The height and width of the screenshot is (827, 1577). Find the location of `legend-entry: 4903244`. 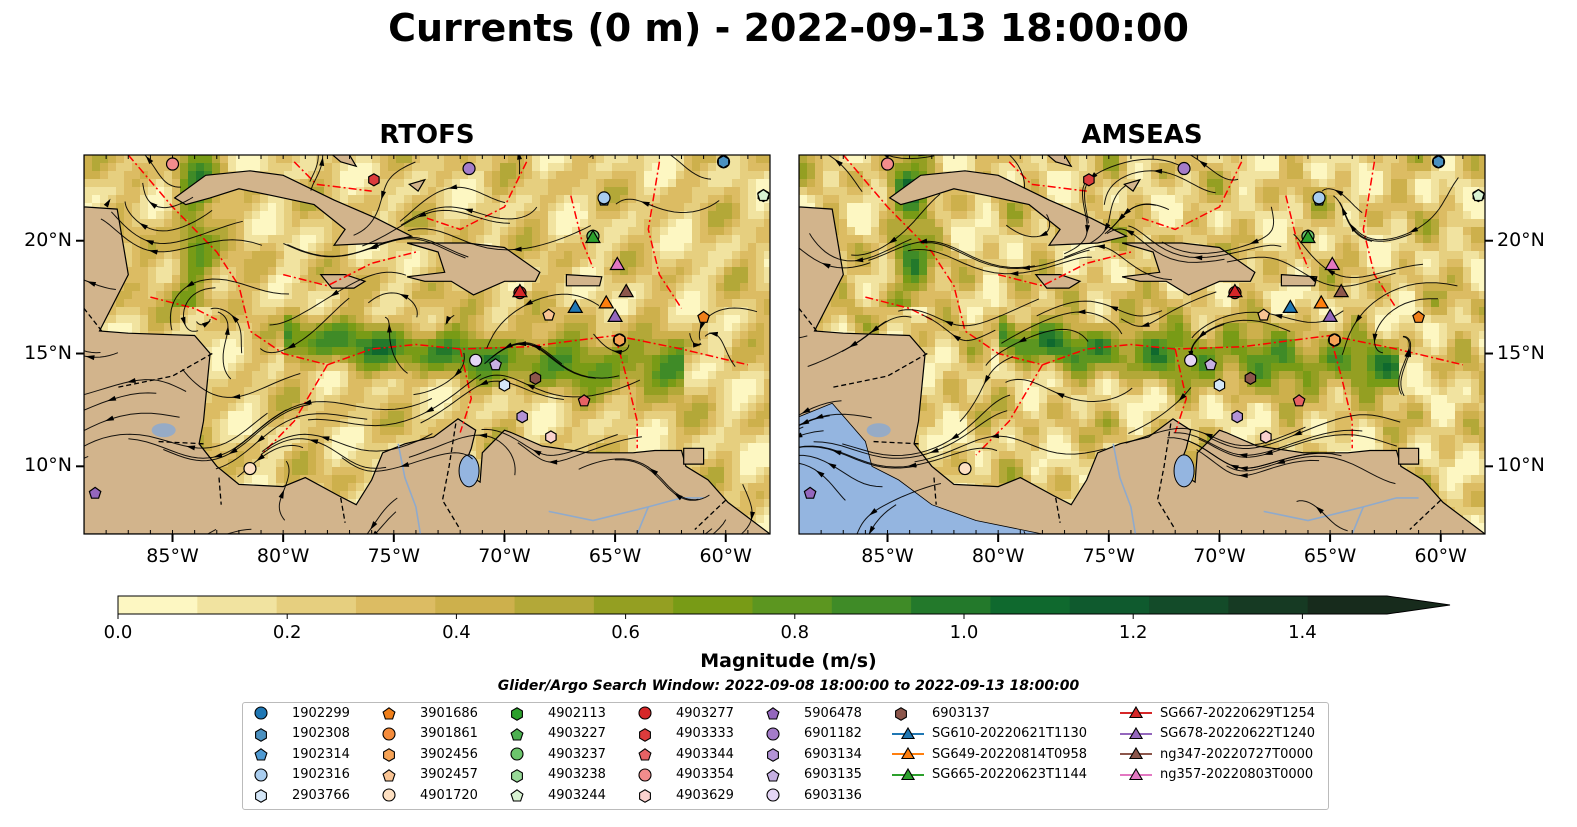

legend-entry: 4903244 is located at coordinates (556, 795).